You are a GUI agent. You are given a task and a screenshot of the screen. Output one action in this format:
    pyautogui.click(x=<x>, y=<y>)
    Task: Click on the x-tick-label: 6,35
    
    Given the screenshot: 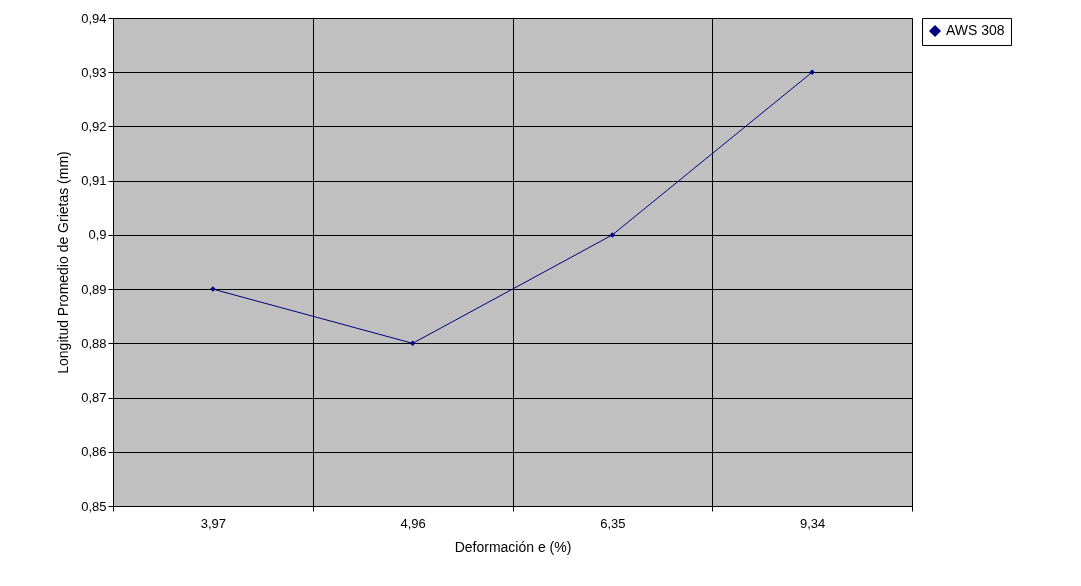 What is the action you would take?
    pyautogui.click(x=613, y=523)
    